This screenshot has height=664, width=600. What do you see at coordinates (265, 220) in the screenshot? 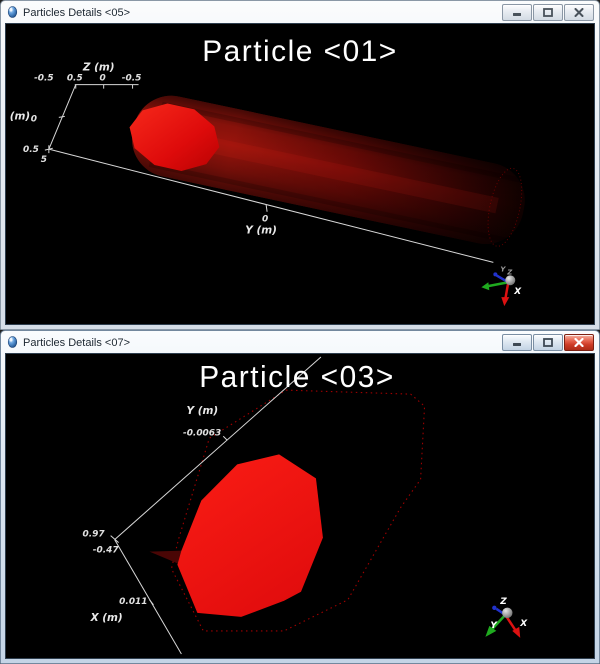
I see `y-tick-0: 0` at bounding box center [265, 220].